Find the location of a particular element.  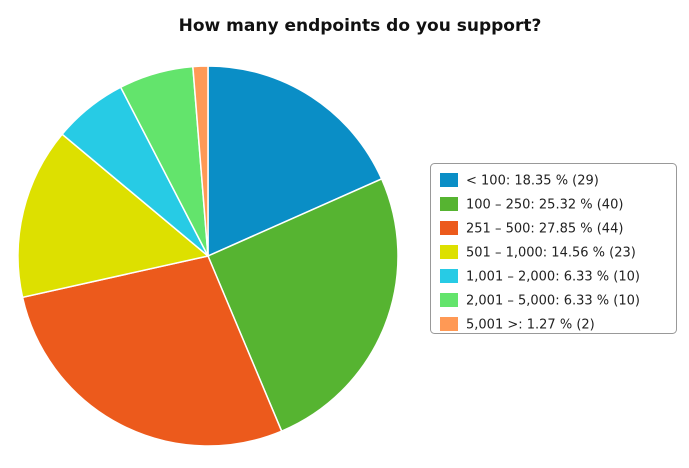

chart-title: How many endpoints do you support? is located at coordinates (360, 26).